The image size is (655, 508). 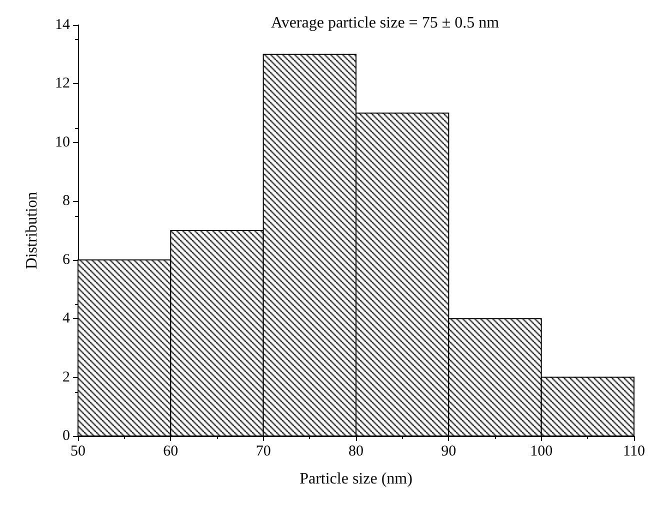 What do you see at coordinates (448, 452) in the screenshot?
I see `x-tick-label: 90` at bounding box center [448, 452].